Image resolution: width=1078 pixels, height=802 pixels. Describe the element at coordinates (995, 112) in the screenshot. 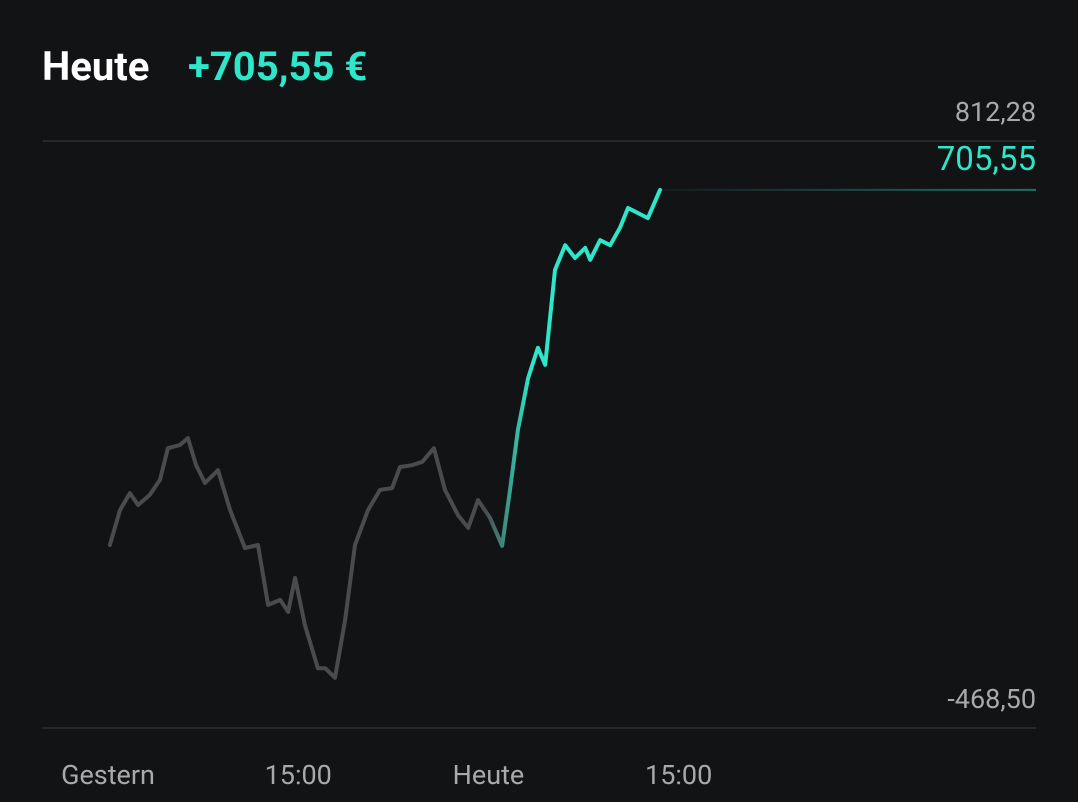

I see `y-tick-label: 812,28` at that location.